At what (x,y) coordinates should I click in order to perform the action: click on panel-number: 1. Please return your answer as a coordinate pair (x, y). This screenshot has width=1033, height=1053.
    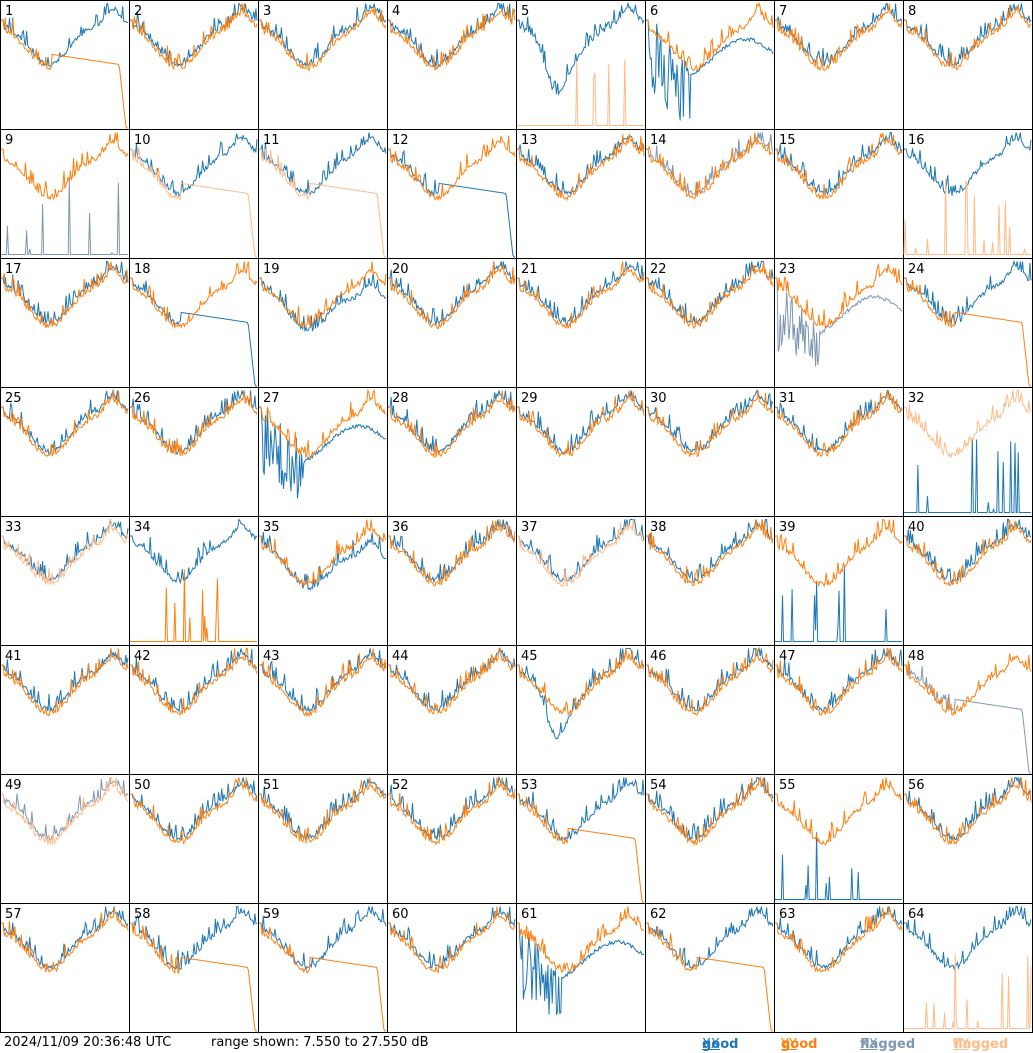
    Looking at the image, I should click on (9, 11).